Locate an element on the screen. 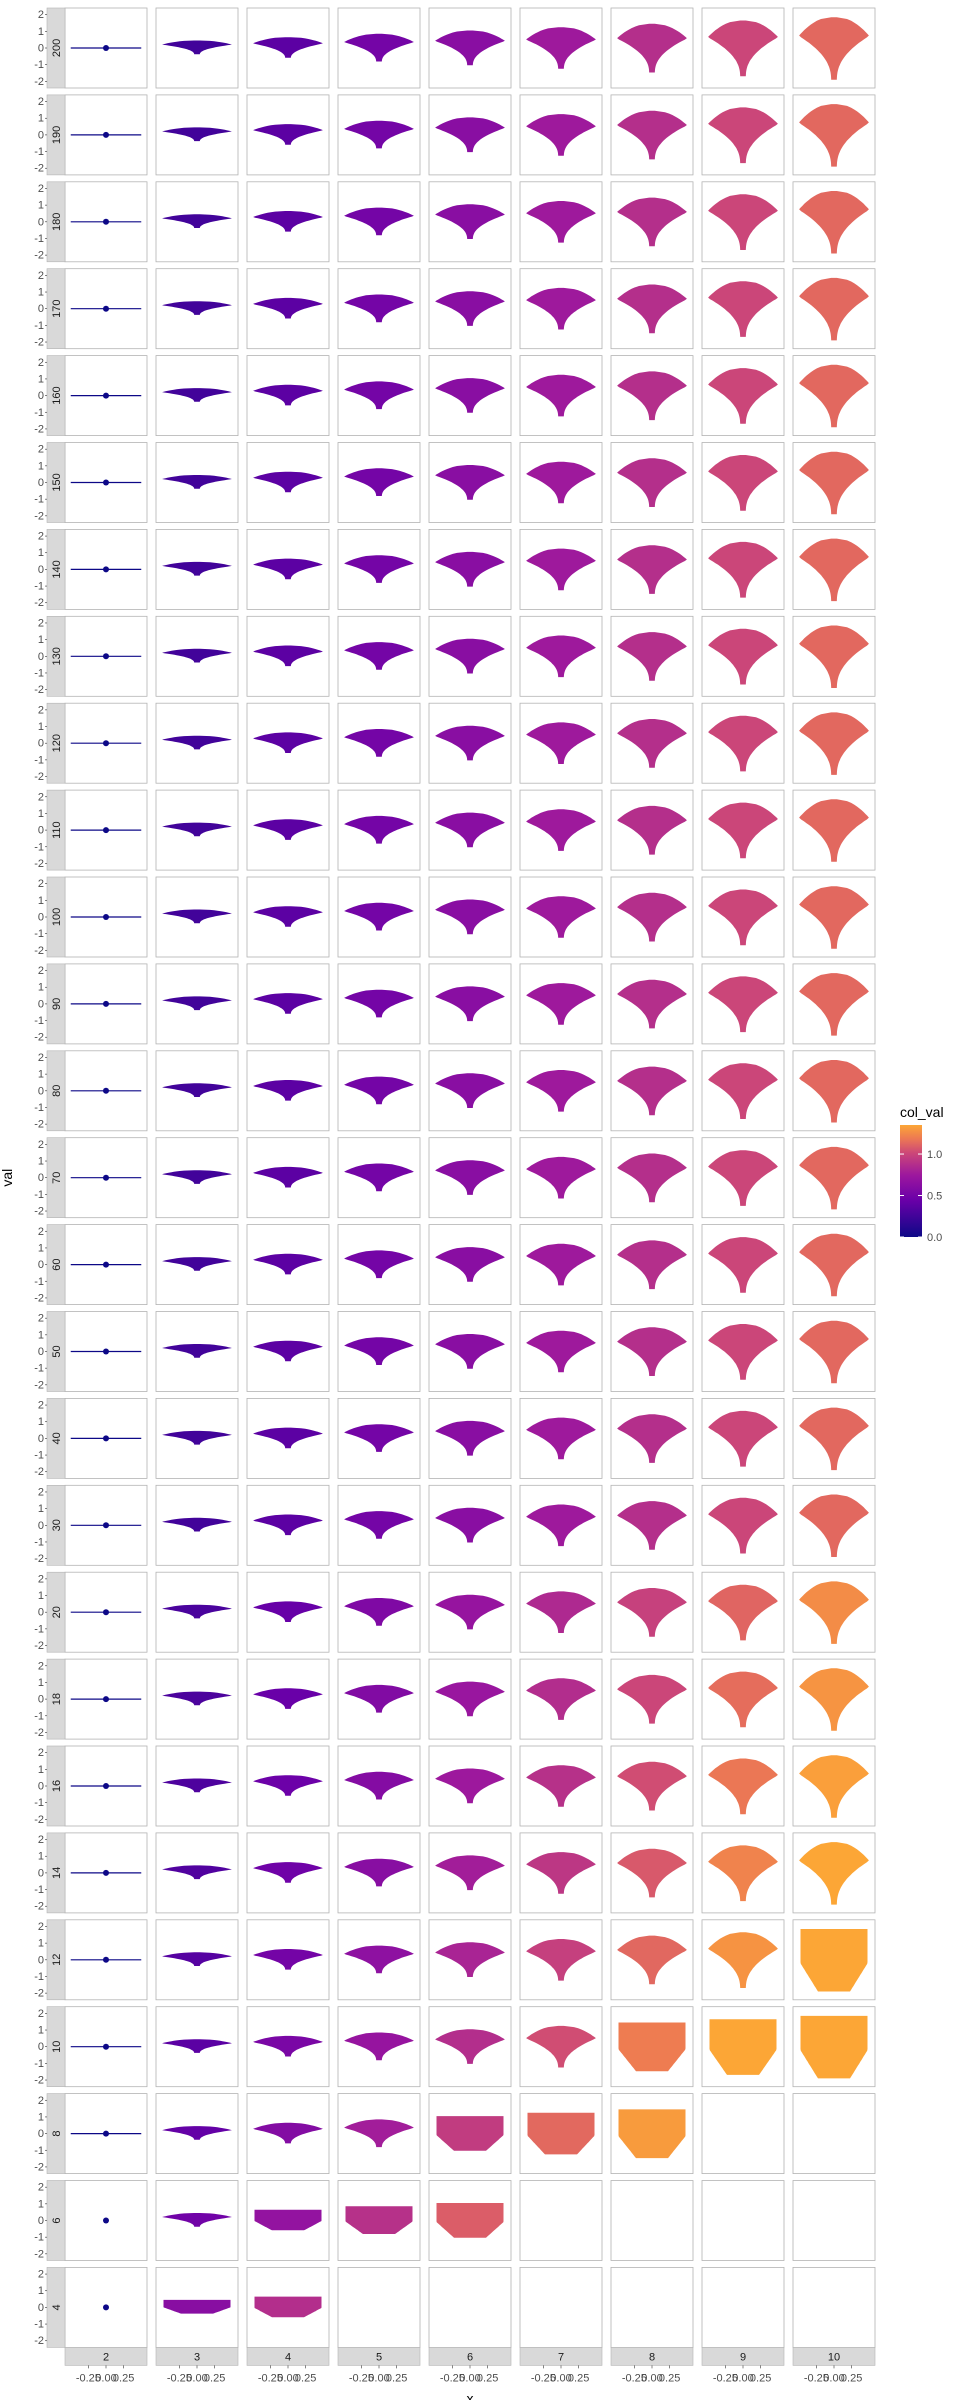 The image size is (960, 2400). x-tick-label: 0.00 is located at coordinates (560, 2378).